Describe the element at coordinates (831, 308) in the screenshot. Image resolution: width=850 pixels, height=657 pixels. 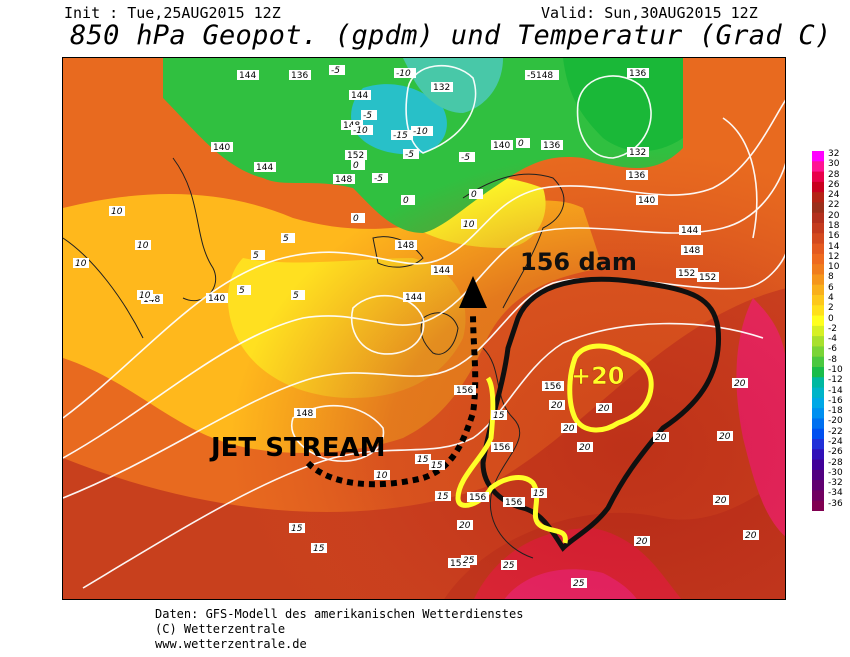
I see `colorbar-tick-label: 2` at that location.